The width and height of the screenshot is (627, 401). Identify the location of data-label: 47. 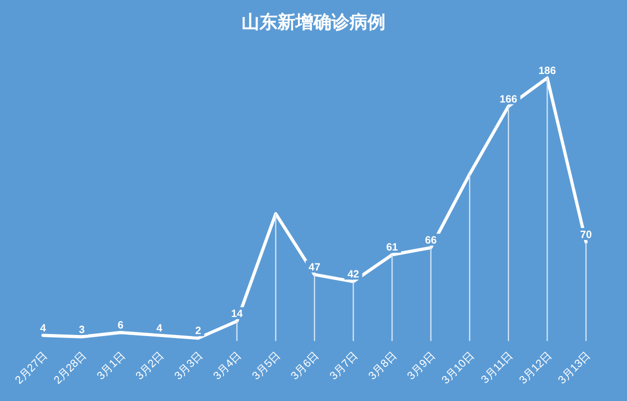
(314, 268).